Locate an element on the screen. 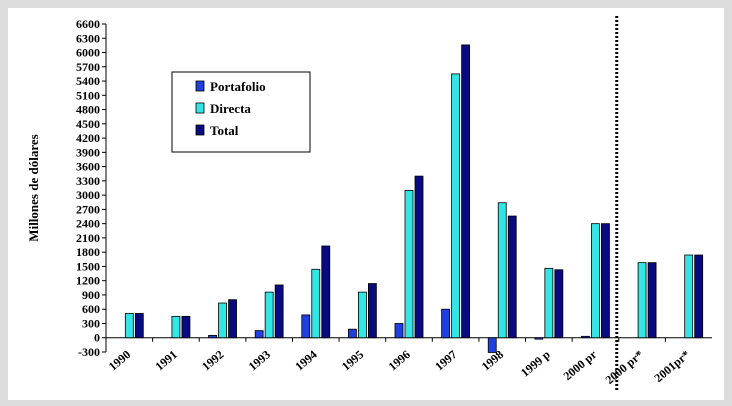  y-tick-label: 0 is located at coordinates (97, 338).